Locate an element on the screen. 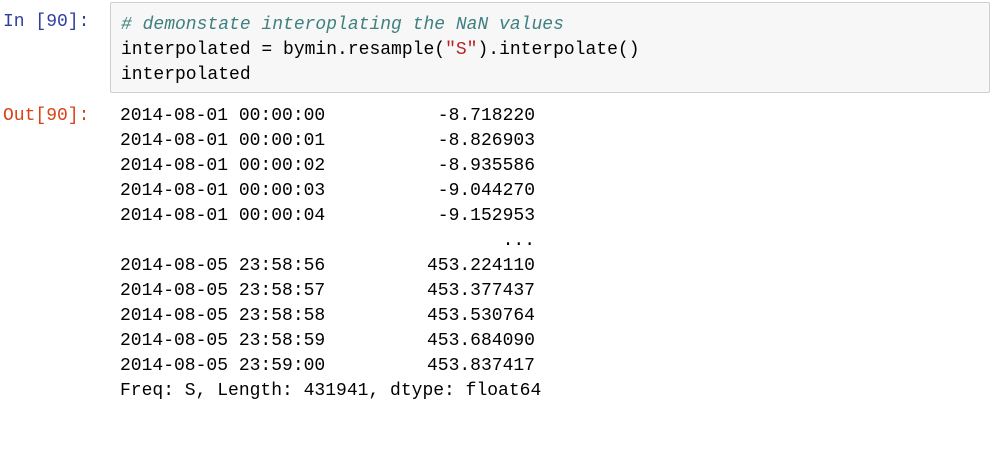 The height and width of the screenshot is (454, 995). row-index: 2014-08-05 23:58:59 is located at coordinates (223, 341).